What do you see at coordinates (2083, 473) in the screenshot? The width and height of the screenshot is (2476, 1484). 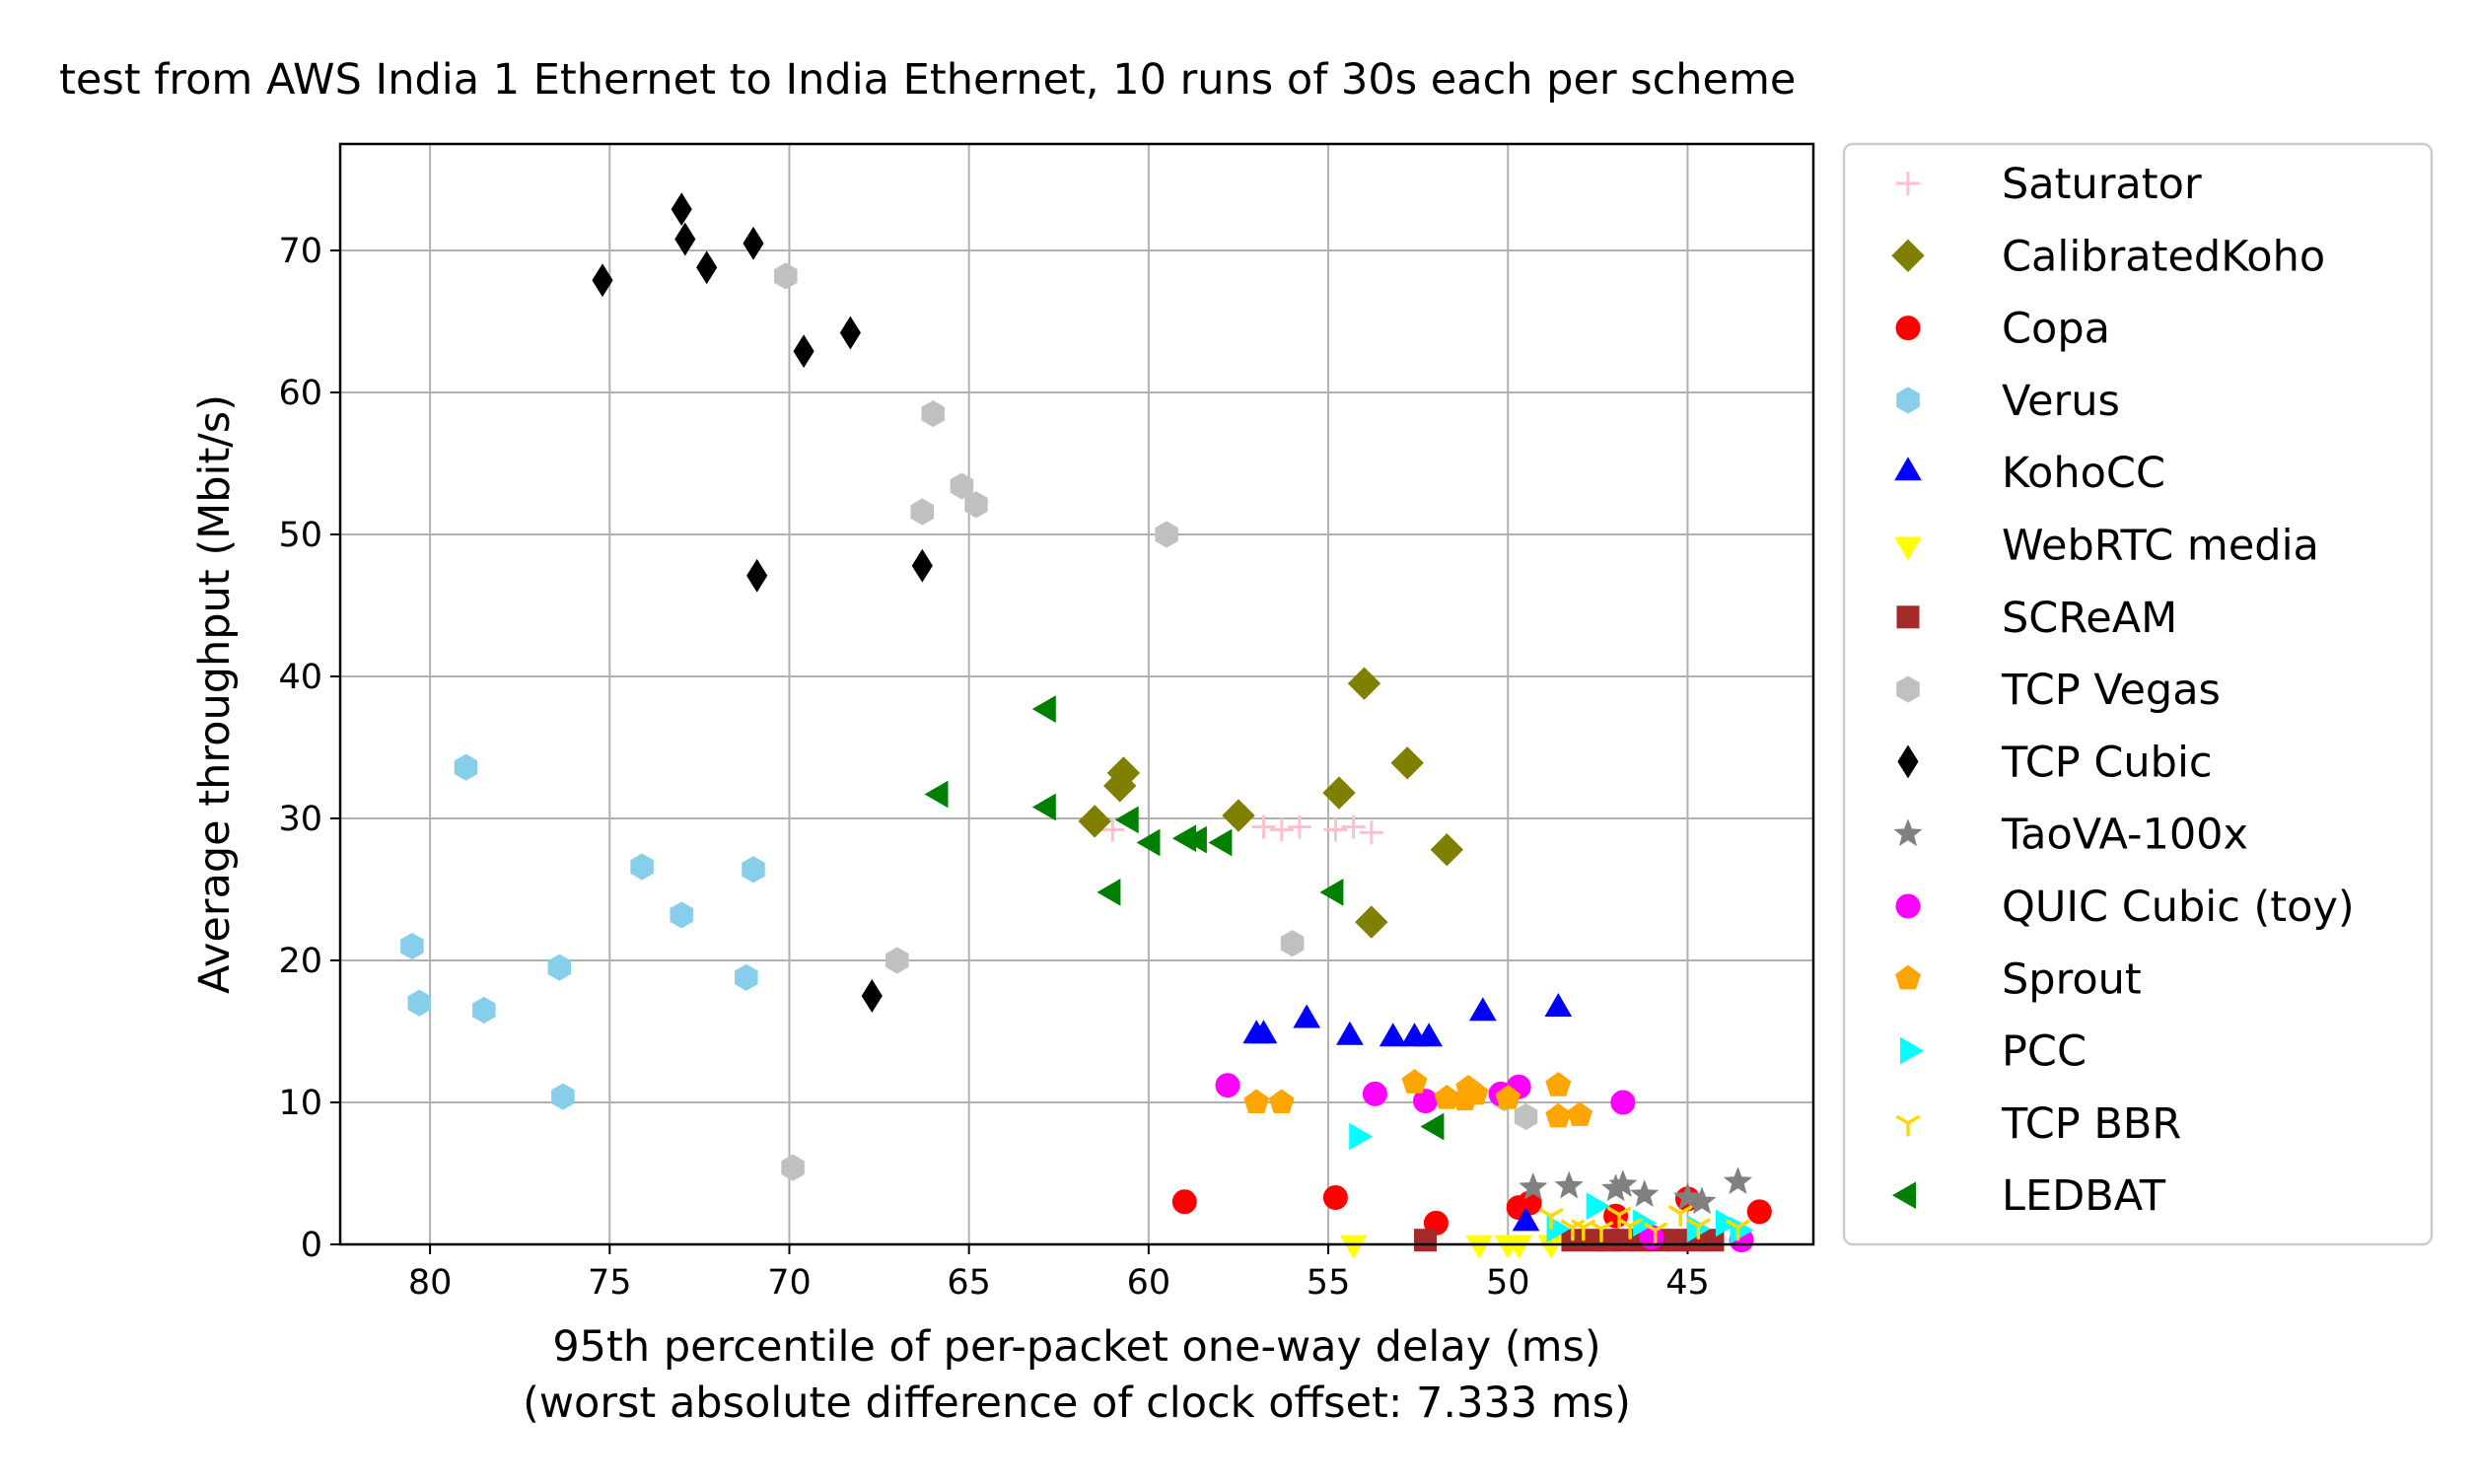 I see `legend-label: KohoCC` at bounding box center [2083, 473].